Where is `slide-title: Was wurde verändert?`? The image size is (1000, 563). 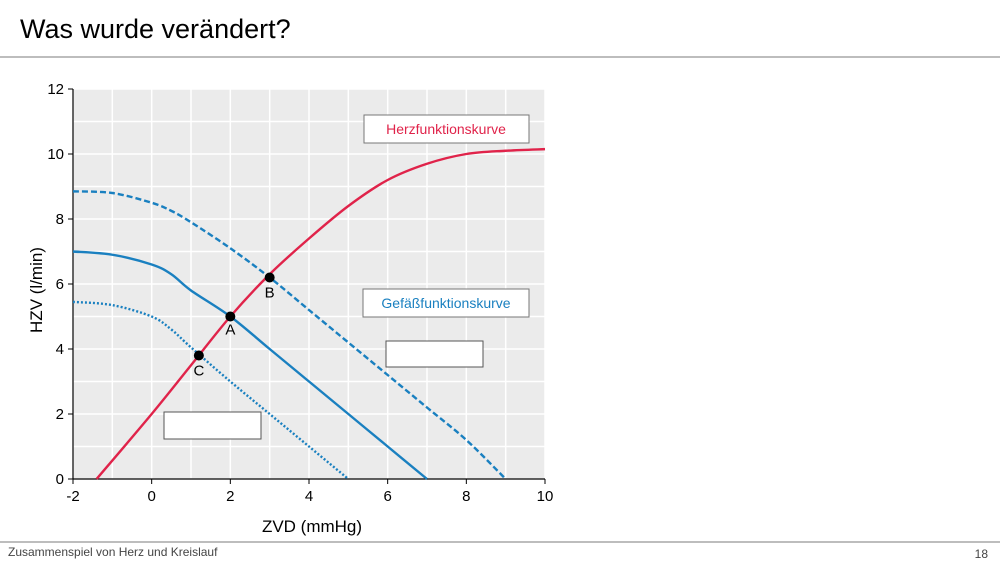 slide-title: Was wurde verändert? is located at coordinates (155, 29).